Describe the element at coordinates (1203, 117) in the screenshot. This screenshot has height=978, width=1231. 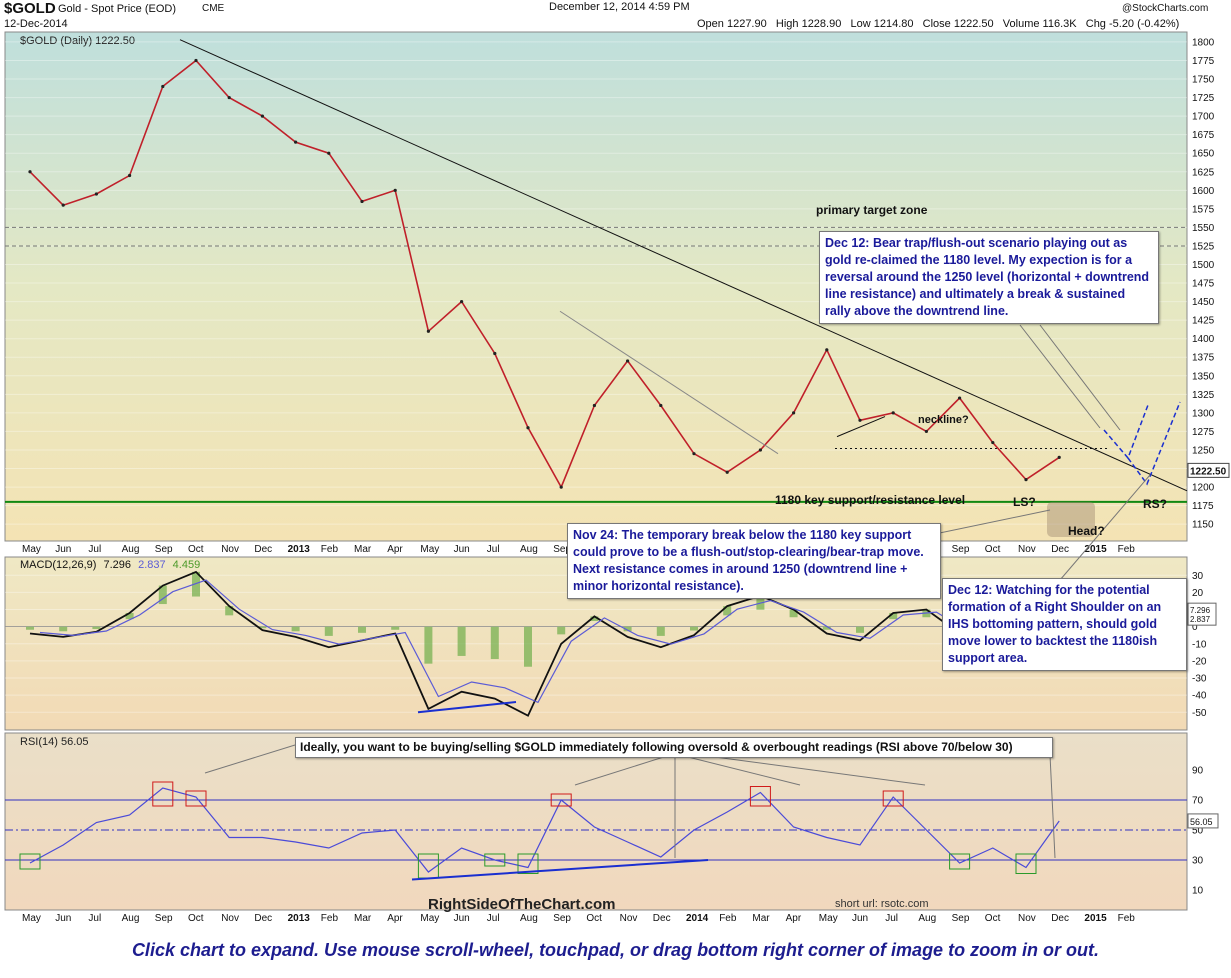
I see `price-y-tick-label: 1700` at that location.